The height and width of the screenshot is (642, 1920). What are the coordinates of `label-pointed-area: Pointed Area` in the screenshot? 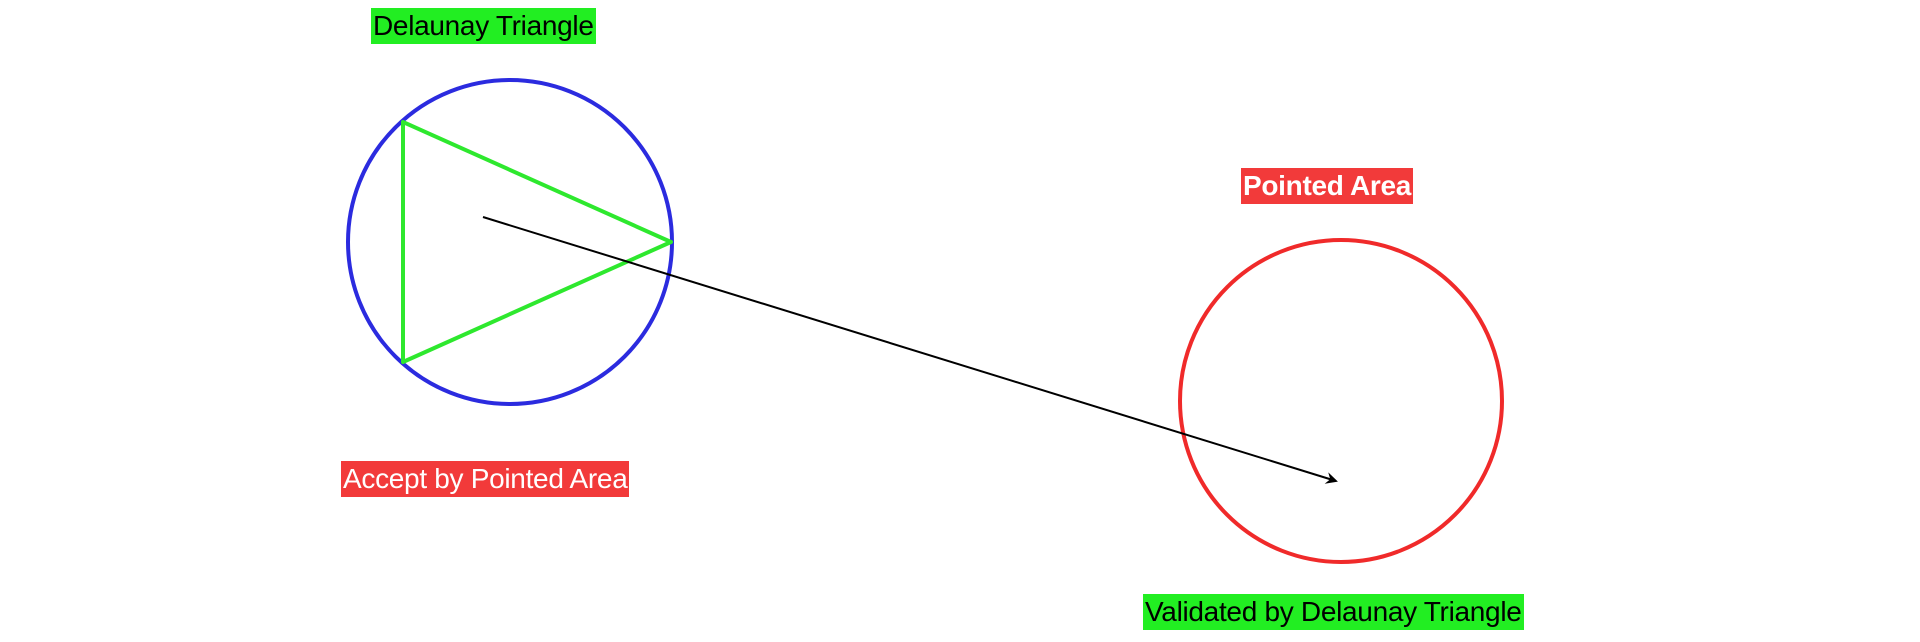 It's located at (1327, 186).